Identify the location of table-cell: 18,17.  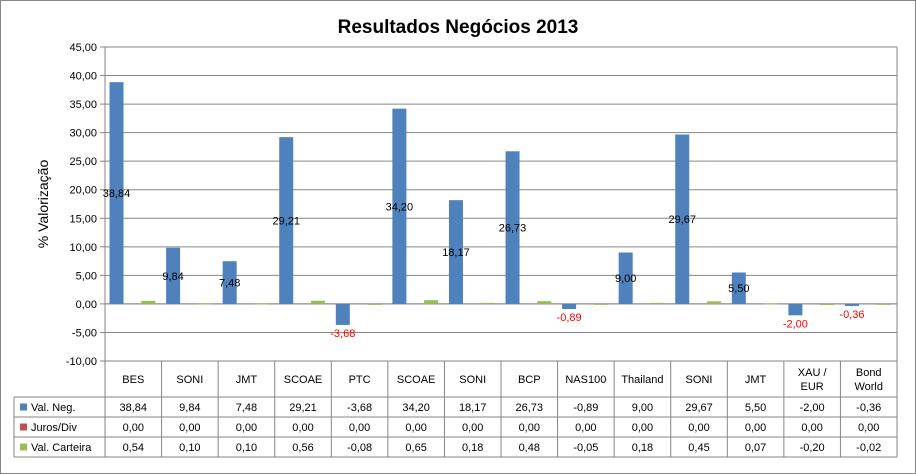
(473, 408).